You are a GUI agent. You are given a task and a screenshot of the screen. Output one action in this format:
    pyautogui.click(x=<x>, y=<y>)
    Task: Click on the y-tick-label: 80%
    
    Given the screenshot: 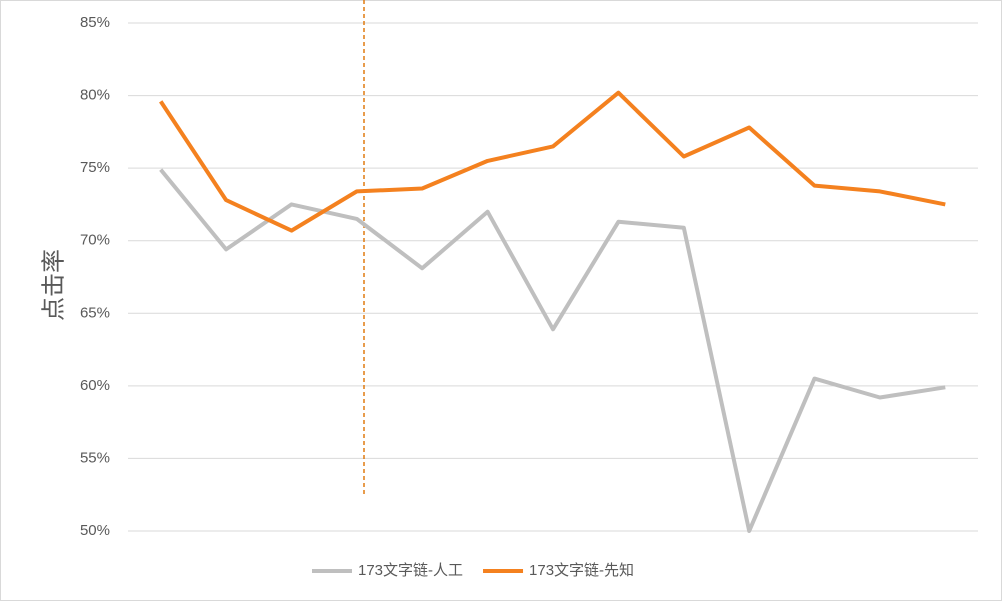 What is the action you would take?
    pyautogui.click(x=95, y=95)
    